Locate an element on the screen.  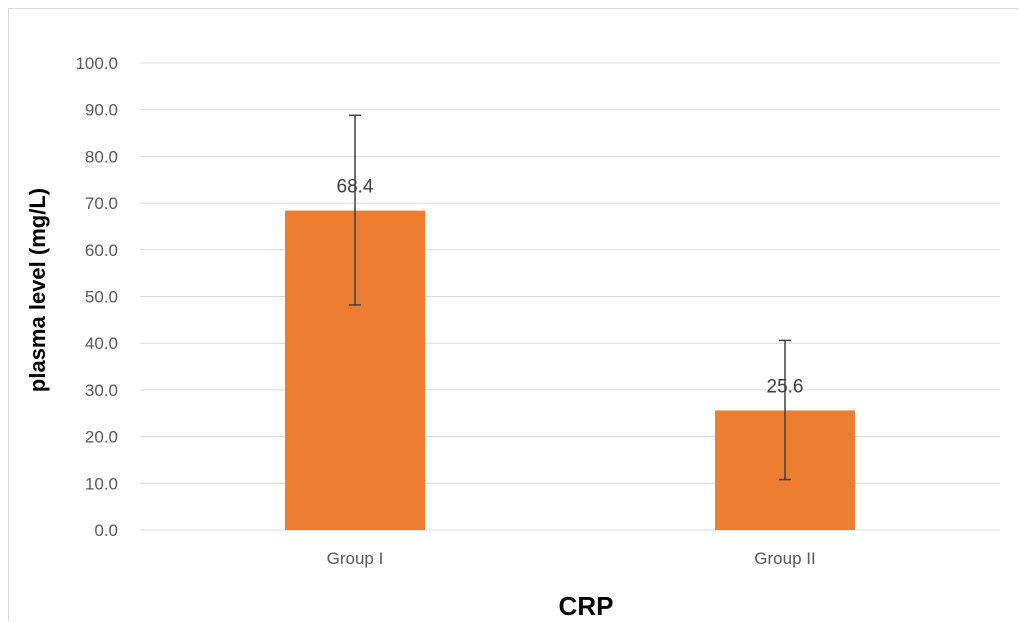
y-tick-label: 50.0 is located at coordinates (101, 297).